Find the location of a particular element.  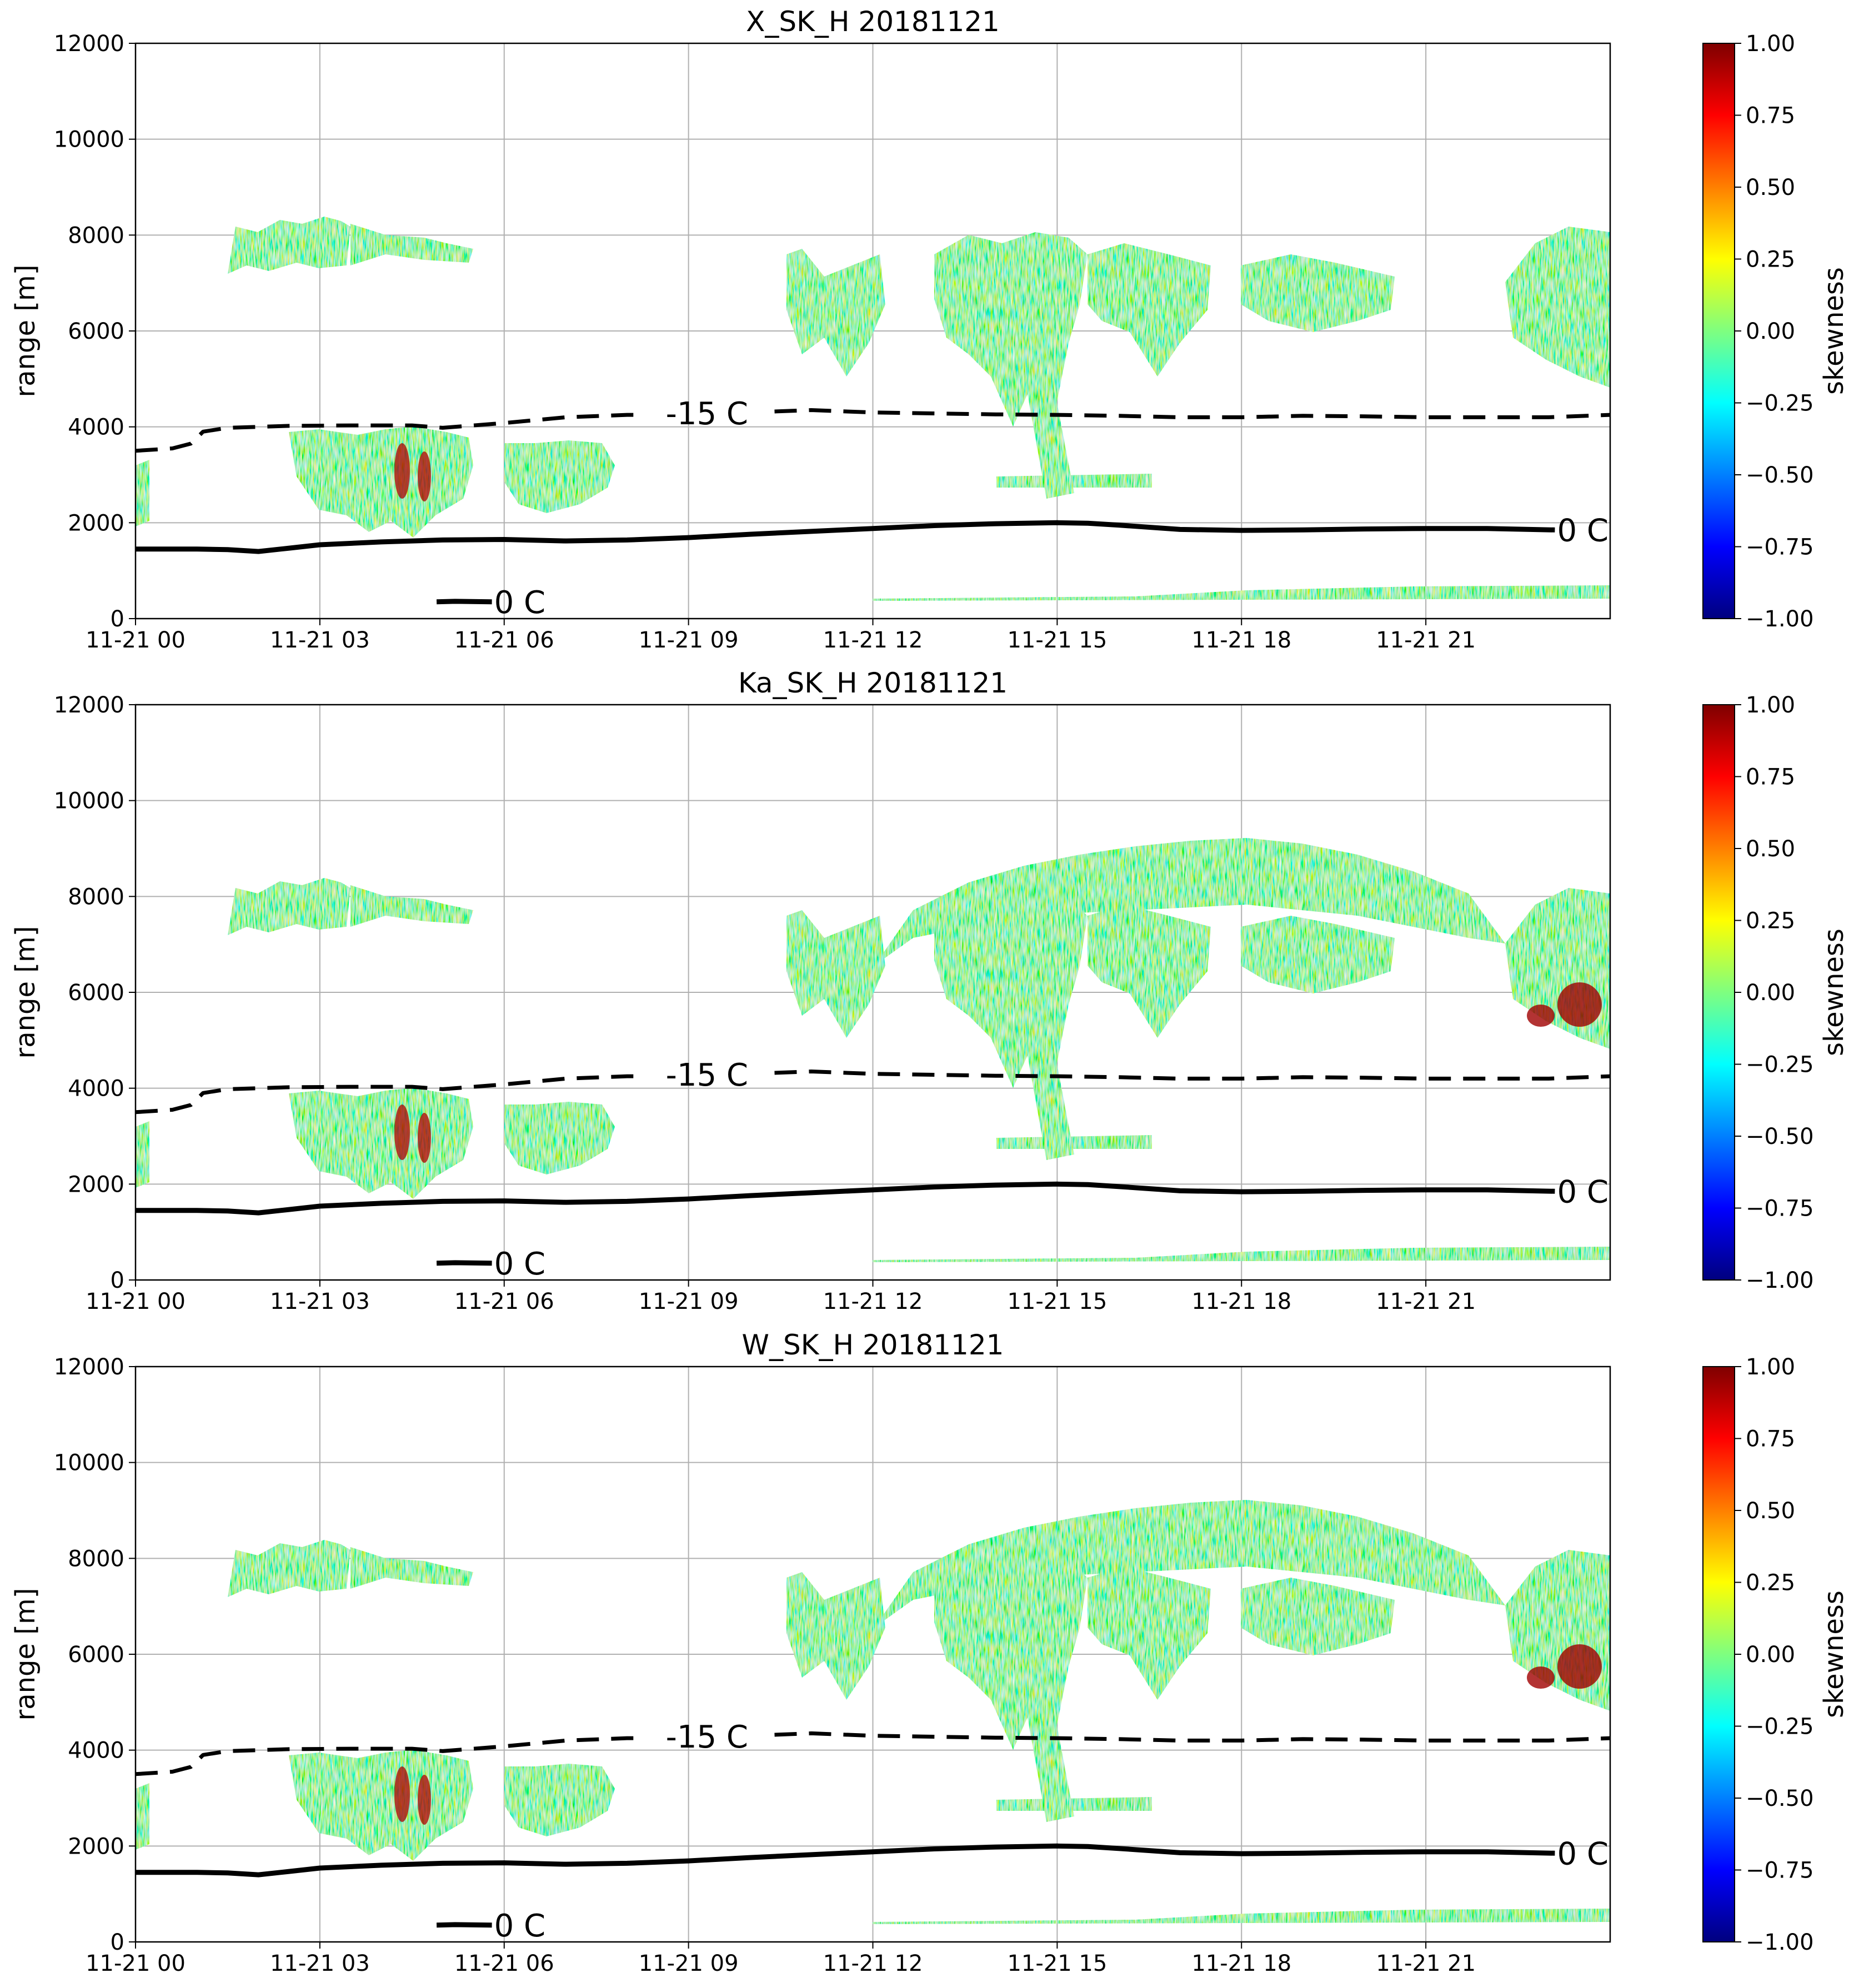

chart-title: W_SK_H 20181121 is located at coordinates (873, 1345).